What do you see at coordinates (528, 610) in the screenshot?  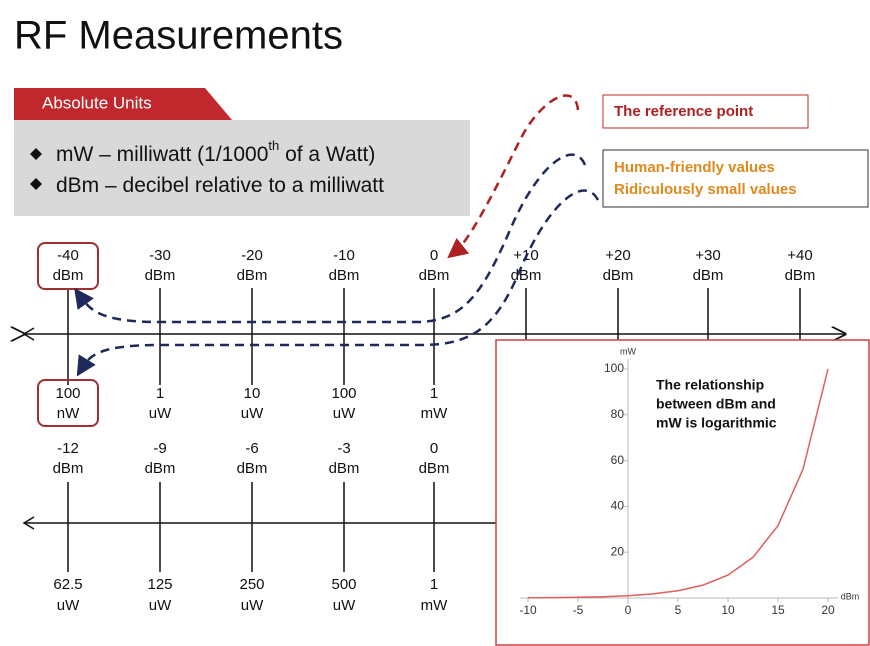 I see `x-tick-label: -10` at bounding box center [528, 610].